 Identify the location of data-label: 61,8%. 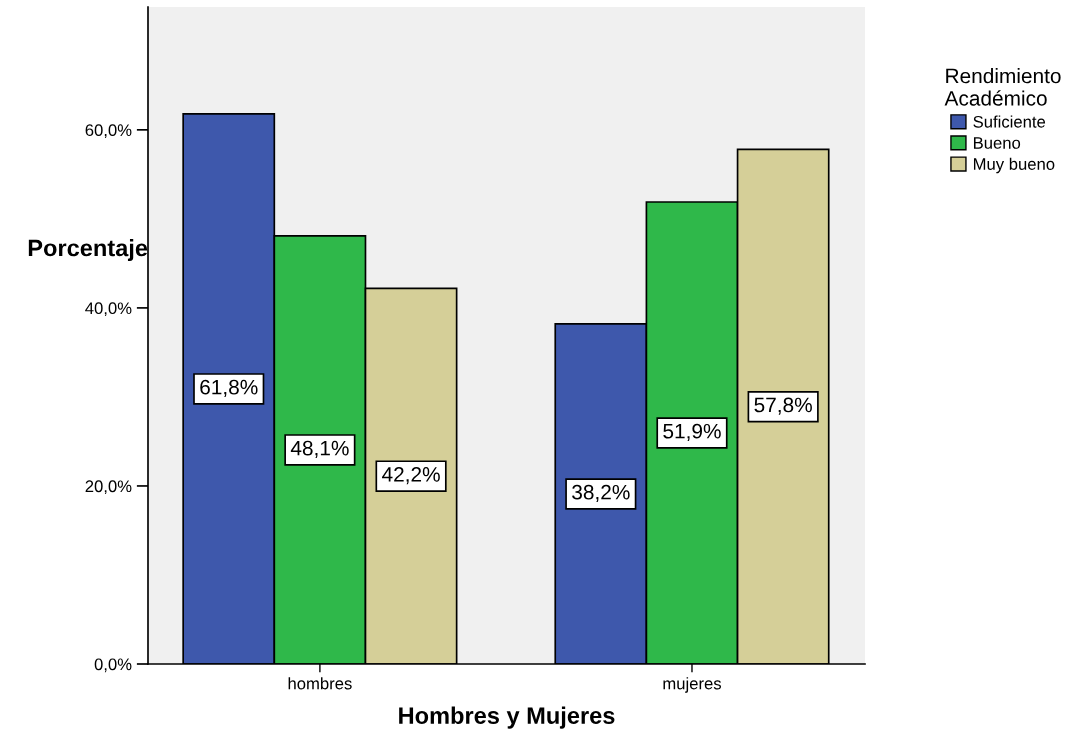
(229, 388).